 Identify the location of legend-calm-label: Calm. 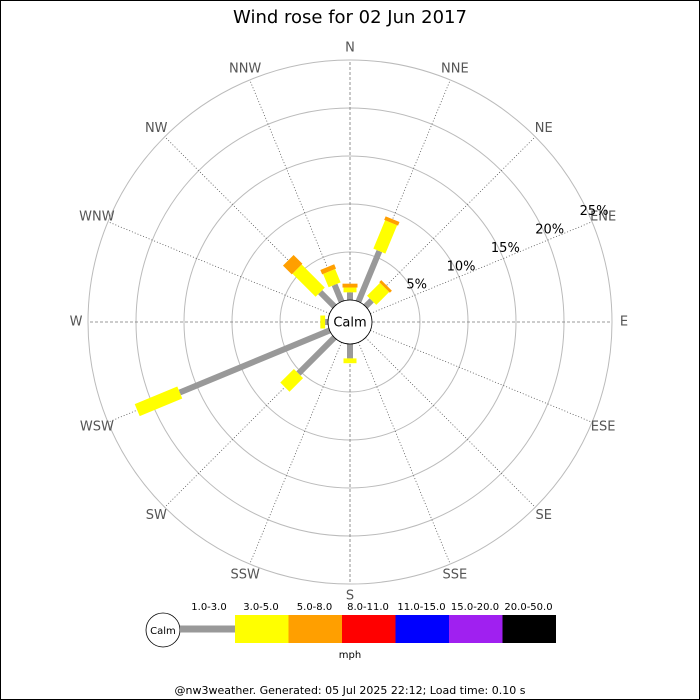
(163, 631).